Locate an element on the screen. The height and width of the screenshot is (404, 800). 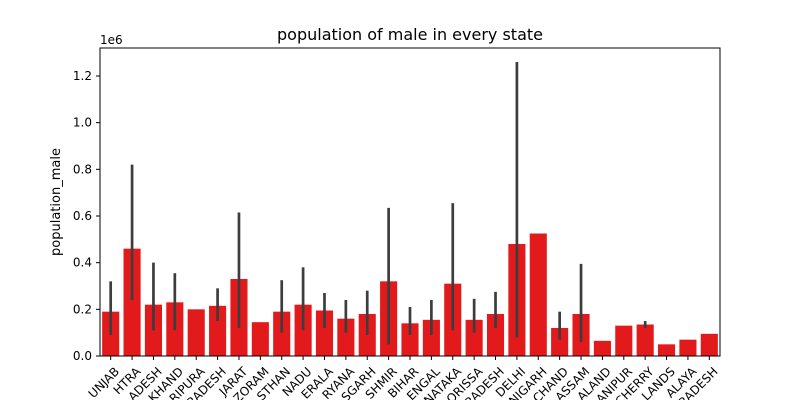
y-tick-label-0: 0.0 is located at coordinates (82, 356).